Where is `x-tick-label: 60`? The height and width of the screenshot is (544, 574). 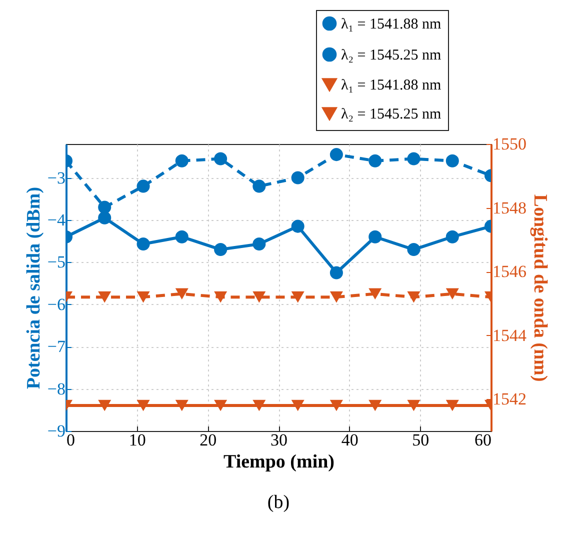
x-tick-label: 60 is located at coordinates (483, 440).